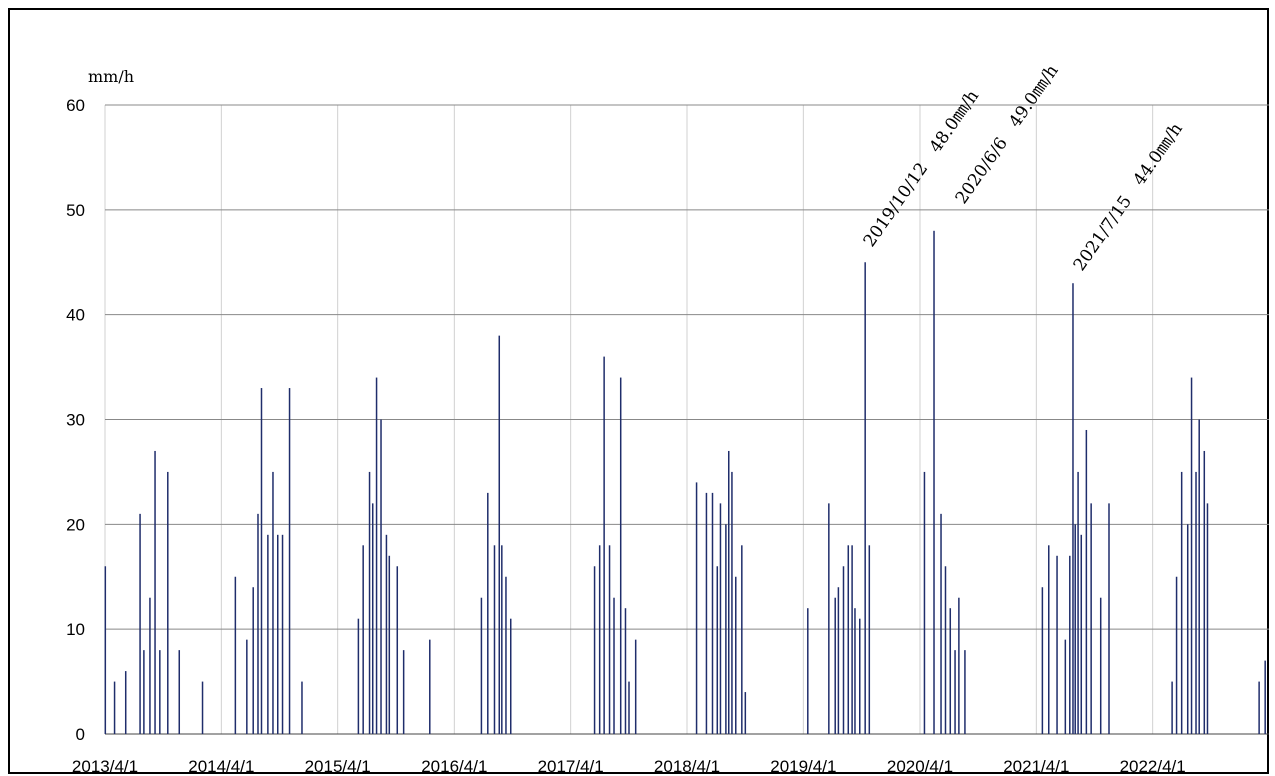  What do you see at coordinates (75, 629) in the screenshot?
I see `y-tick-label: 10` at bounding box center [75, 629].